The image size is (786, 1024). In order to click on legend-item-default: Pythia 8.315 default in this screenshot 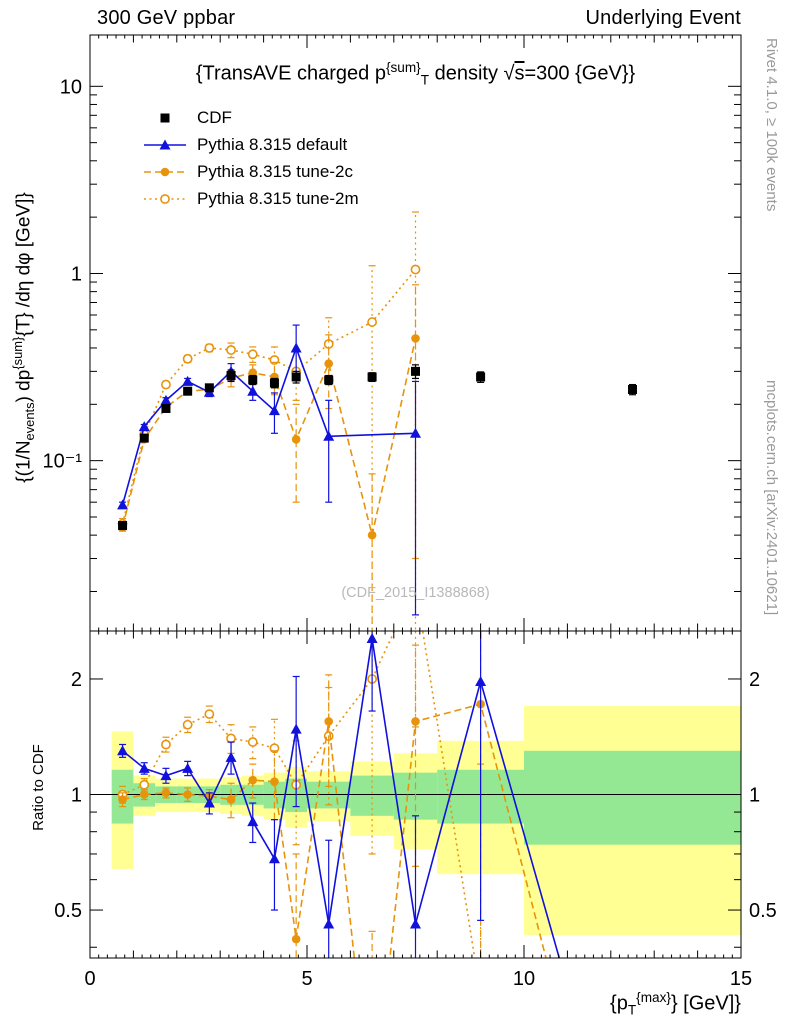, I will do `click(250, 144)`.